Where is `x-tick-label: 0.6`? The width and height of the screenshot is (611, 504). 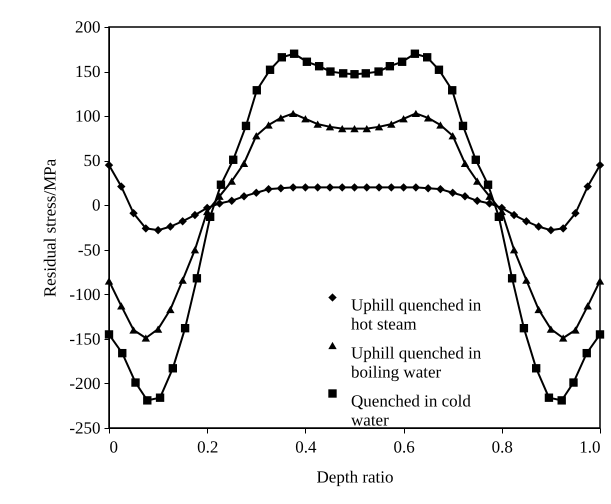
x-tick-label: 0.6 is located at coordinates (404, 447).